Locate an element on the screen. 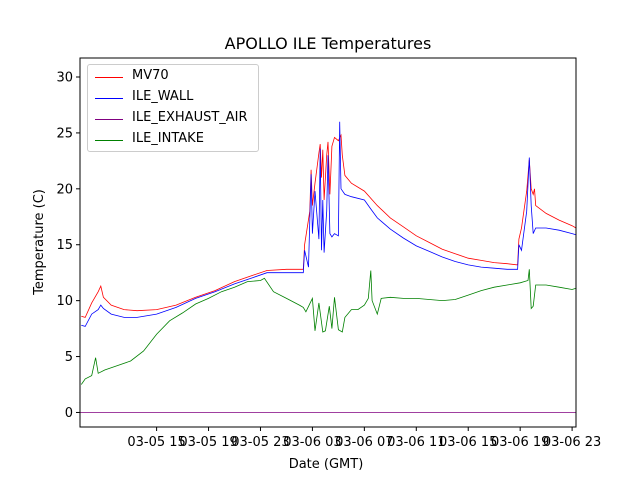 This screenshot has height=484, width=640. y-axis-label: Temperature (C) is located at coordinates (39, 242).